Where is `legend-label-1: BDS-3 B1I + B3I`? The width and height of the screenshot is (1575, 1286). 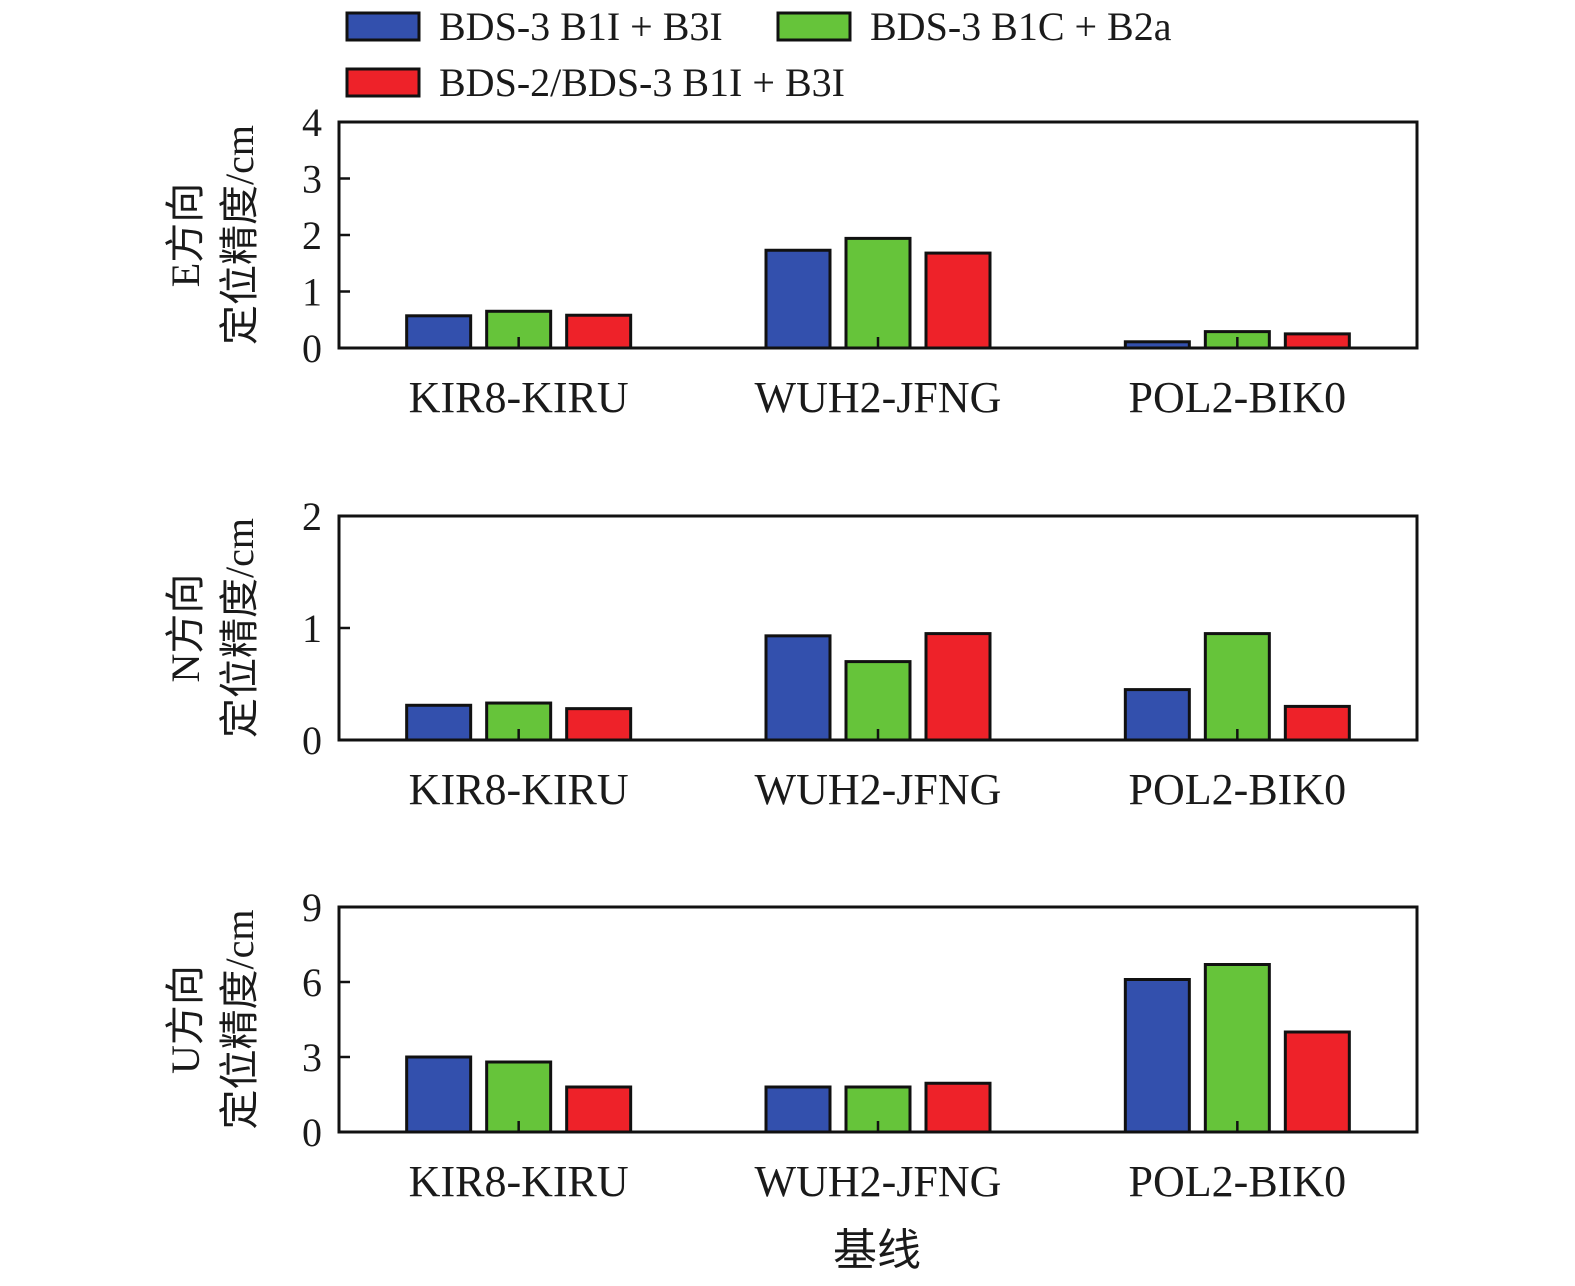
legend-label-1: BDS-3 B1I + B3I is located at coordinates (581, 26).